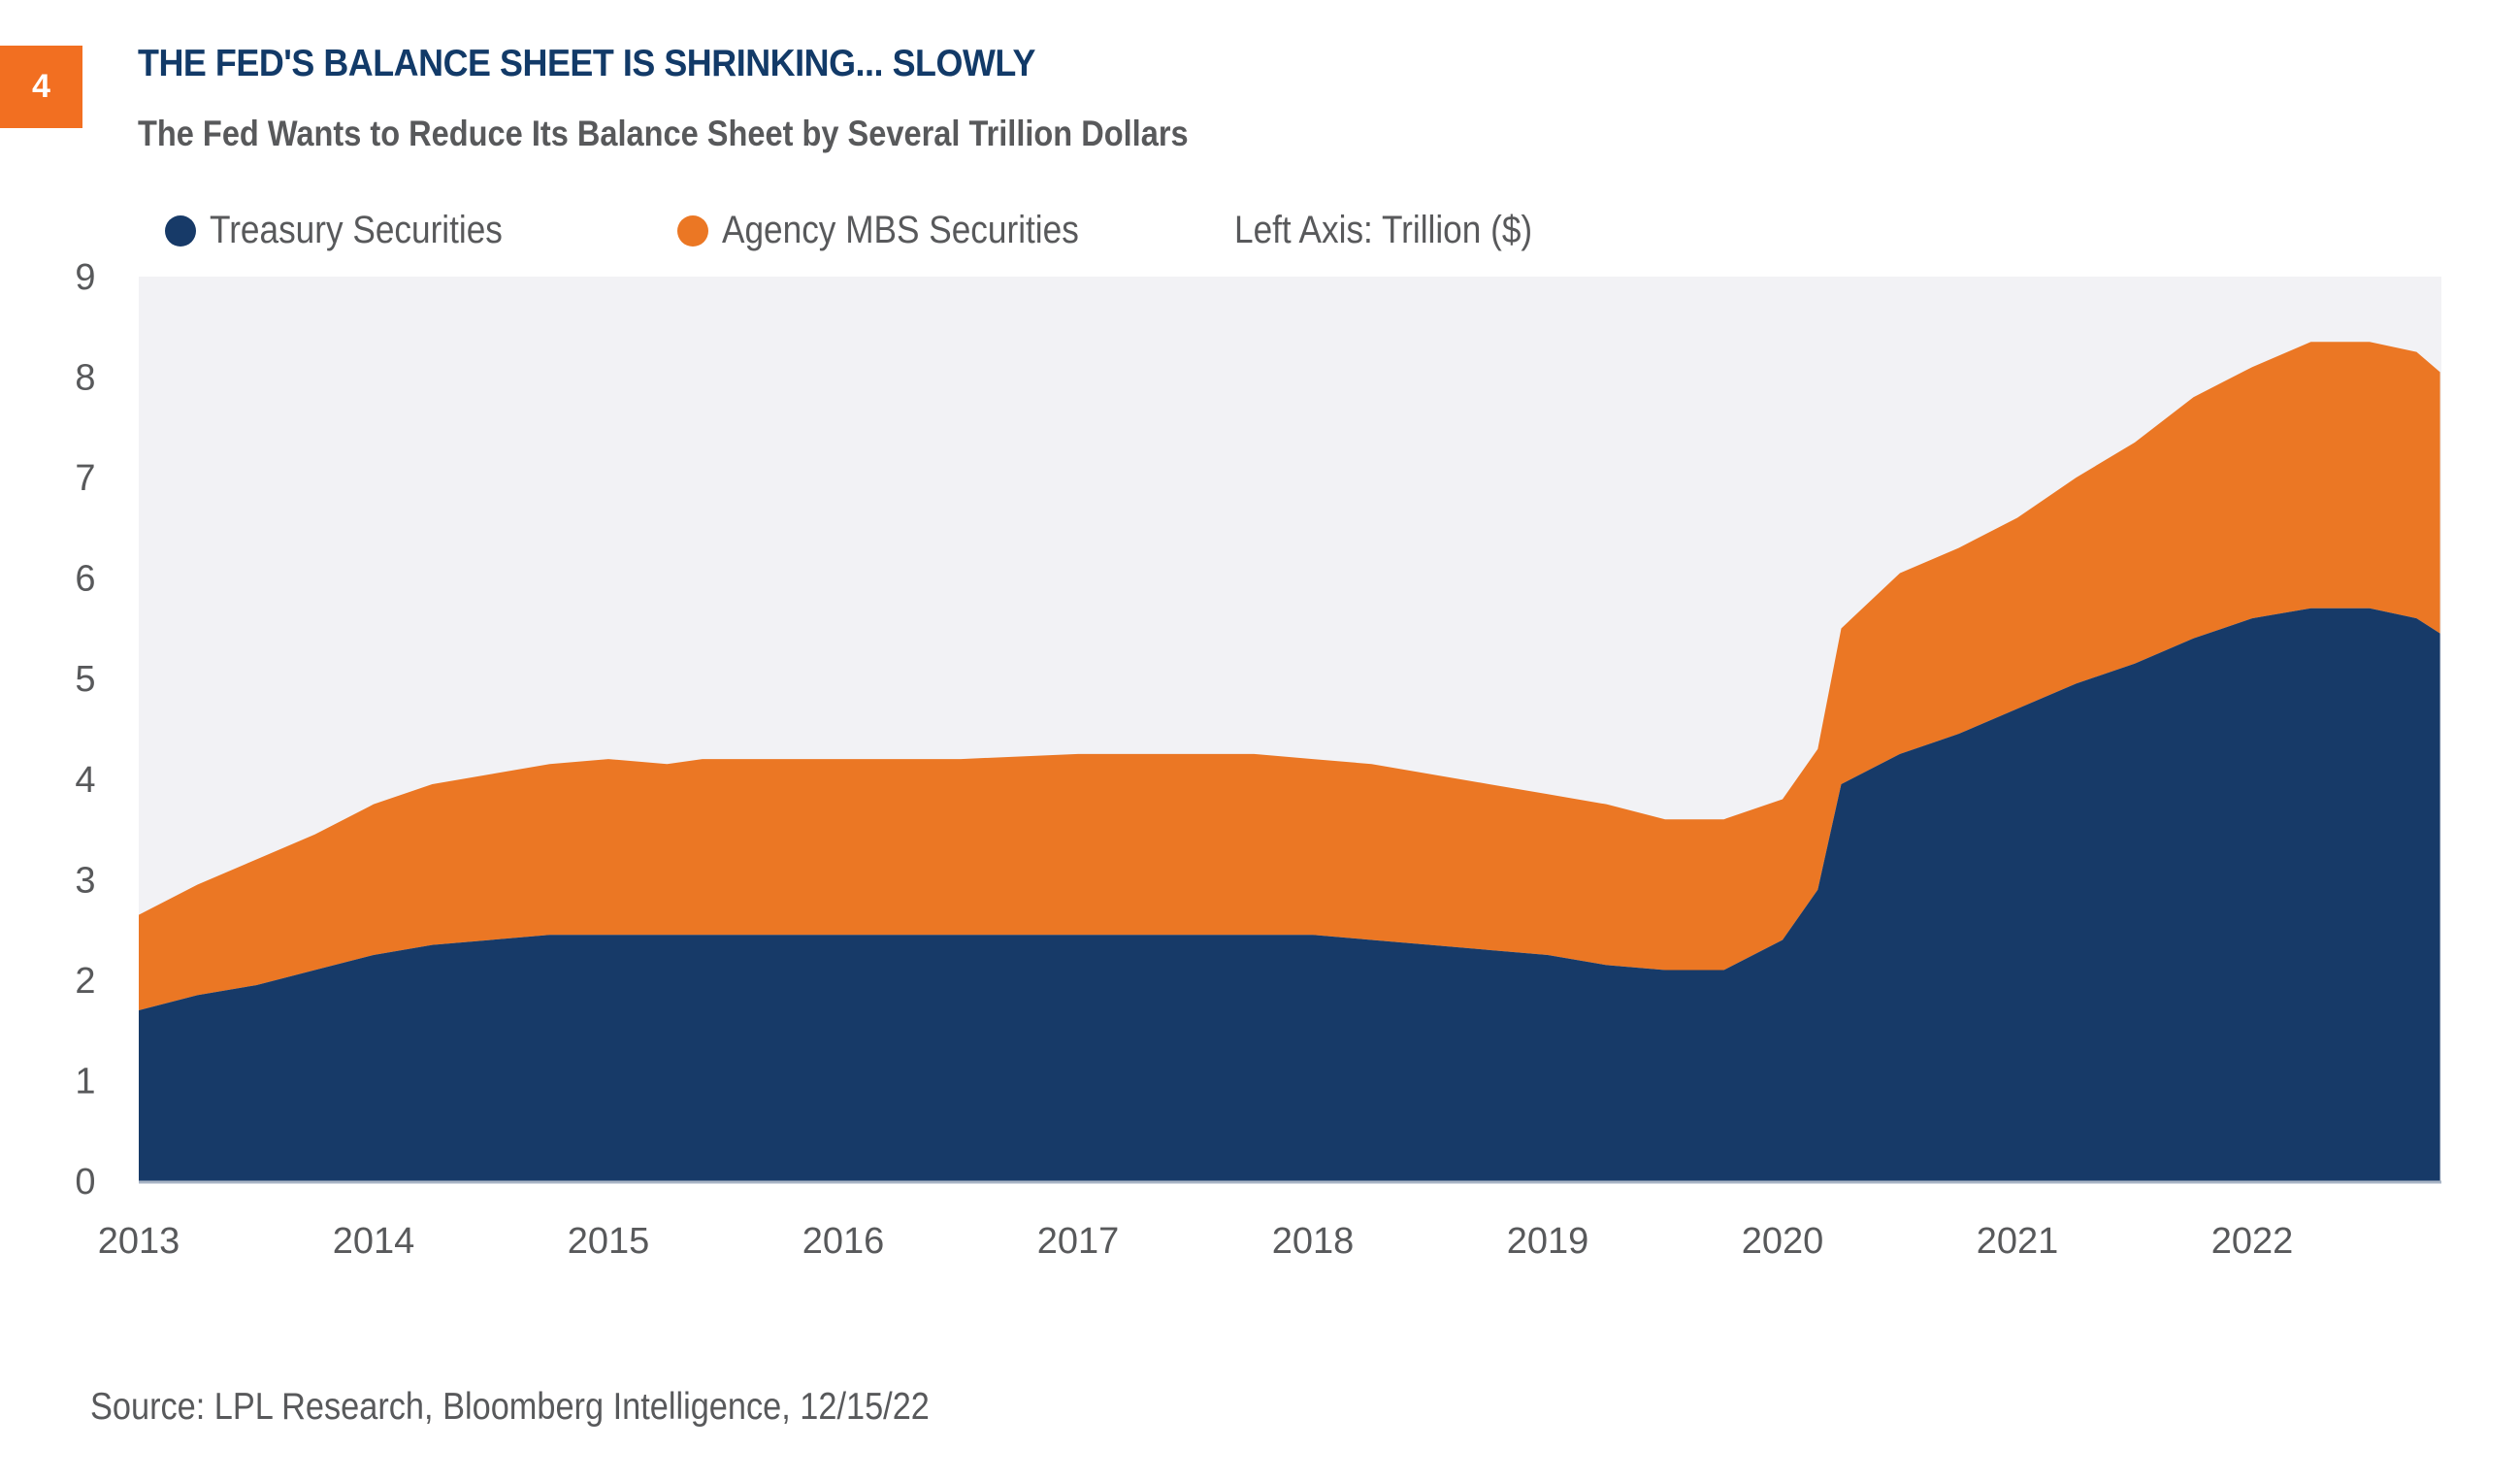 The width and height of the screenshot is (2520, 1482). Describe the element at coordinates (2018, 1242) in the screenshot. I see `x-tick-label: 2021` at that location.